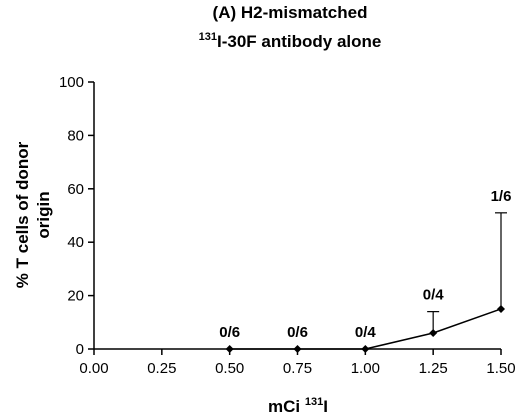  Describe the element at coordinates (75, 296) in the screenshot. I see `y-tick-label: 20` at that location.